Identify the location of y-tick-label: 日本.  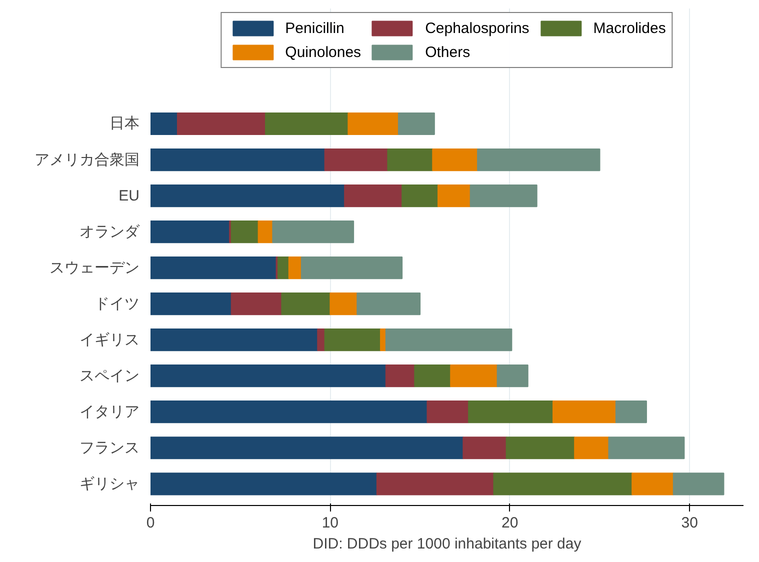
(125, 123).